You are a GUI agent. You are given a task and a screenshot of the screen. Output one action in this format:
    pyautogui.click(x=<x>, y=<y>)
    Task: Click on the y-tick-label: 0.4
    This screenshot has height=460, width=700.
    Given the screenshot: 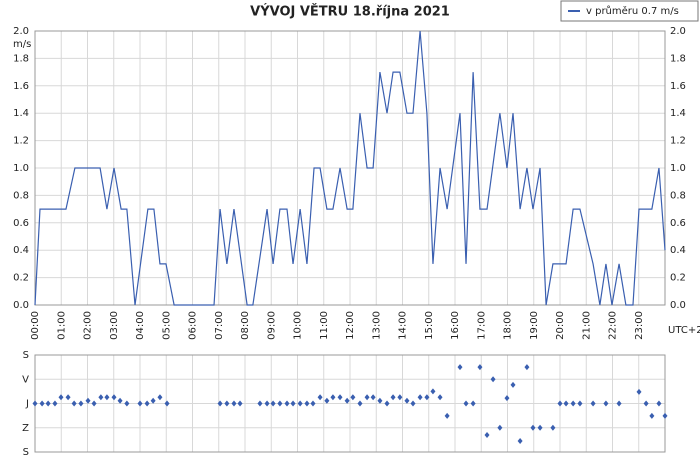 What is the action you would take?
    pyautogui.click(x=21, y=250)
    